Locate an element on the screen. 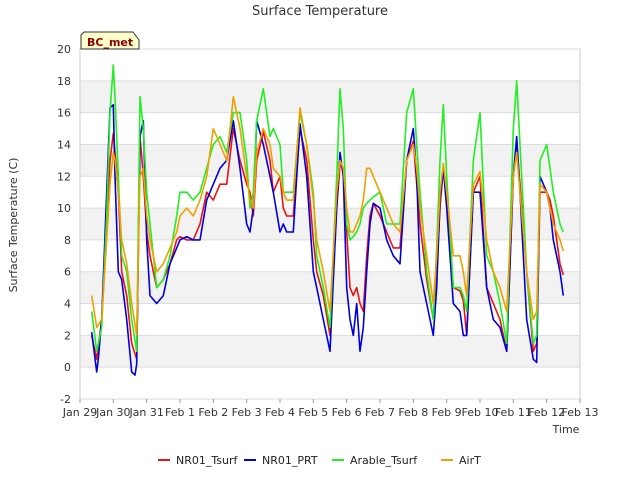  legend-label: AirT is located at coordinates (470, 460).